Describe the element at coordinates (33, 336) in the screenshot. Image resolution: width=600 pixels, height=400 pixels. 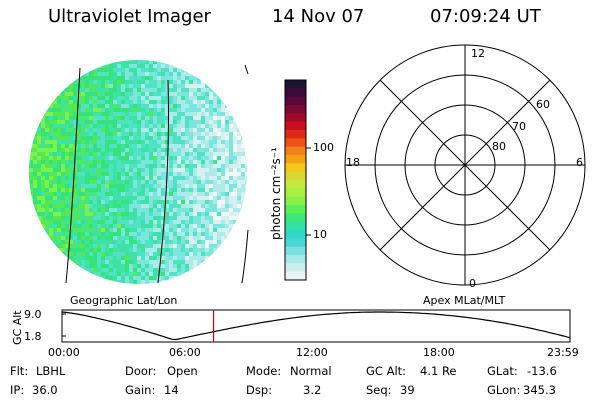
I see `altitude-ytick-1-8: 1.8` at that location.